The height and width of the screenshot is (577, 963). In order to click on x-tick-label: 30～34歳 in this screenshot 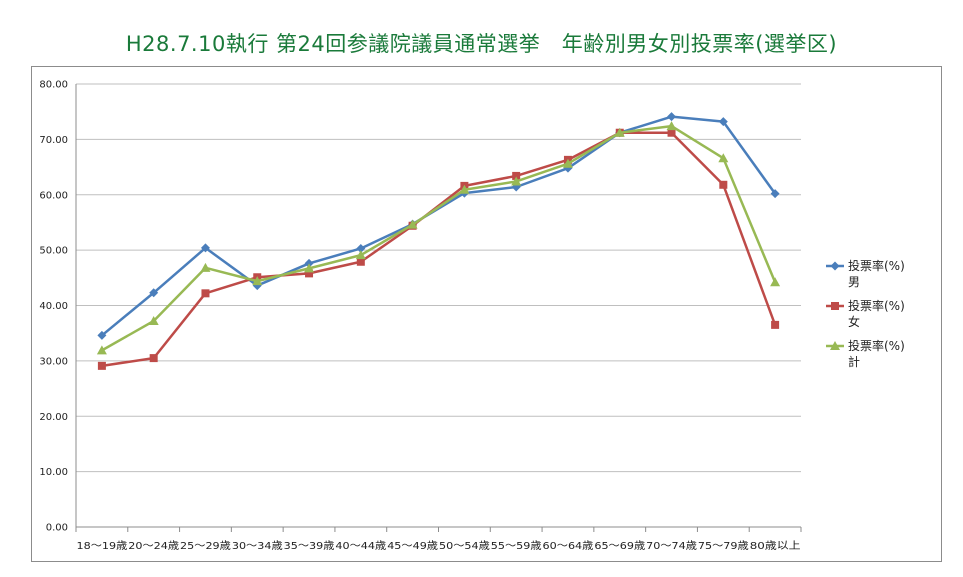, I will do `click(257, 546)`.